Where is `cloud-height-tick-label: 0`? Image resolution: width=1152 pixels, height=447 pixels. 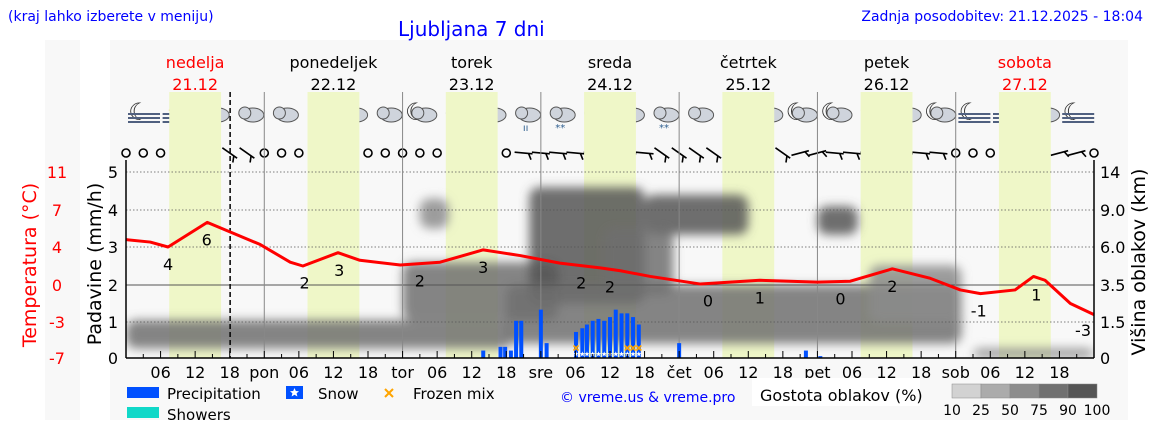 cloud-height-tick-label: 0 is located at coordinates (1105, 358).